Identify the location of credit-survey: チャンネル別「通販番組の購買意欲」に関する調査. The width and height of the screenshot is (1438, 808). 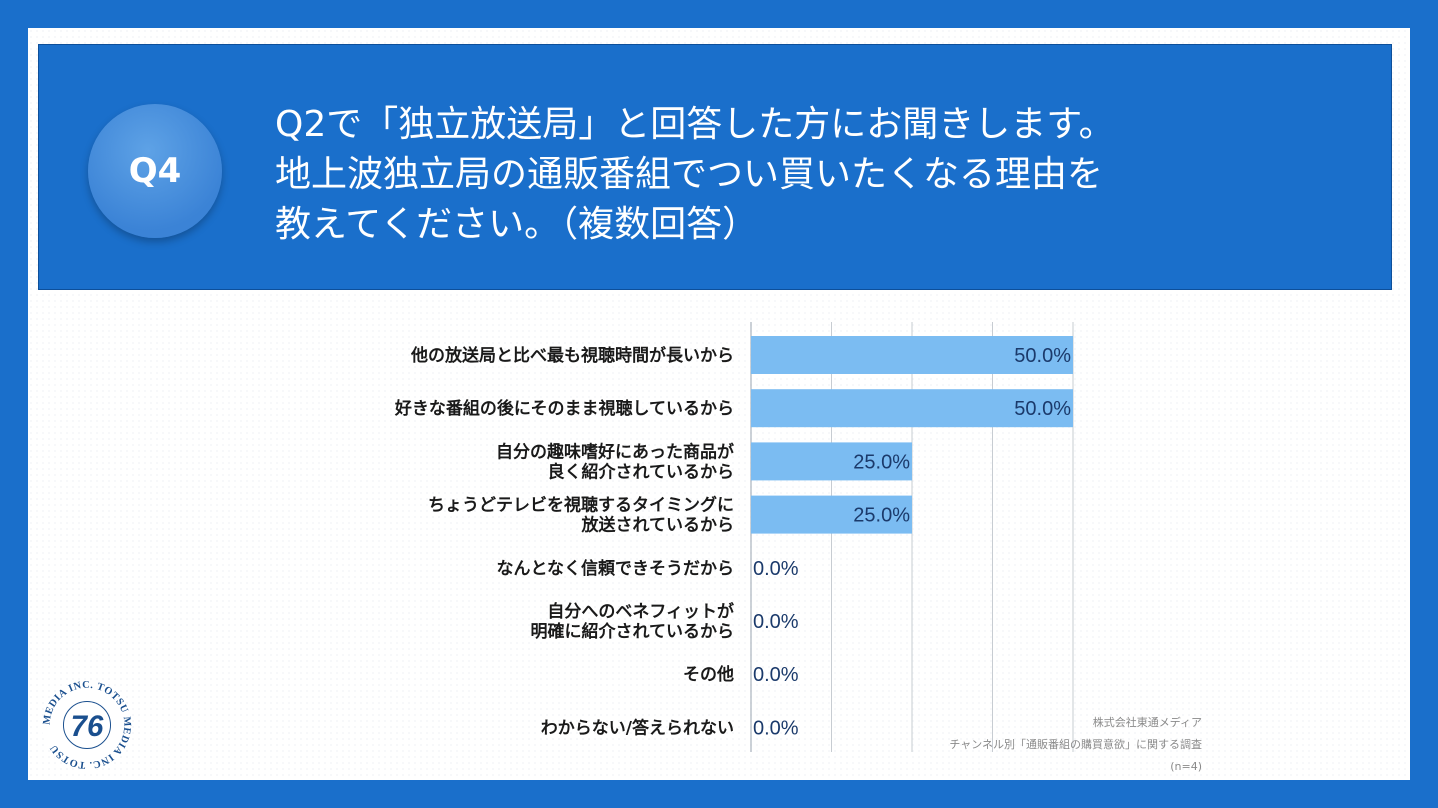
(1075, 744).